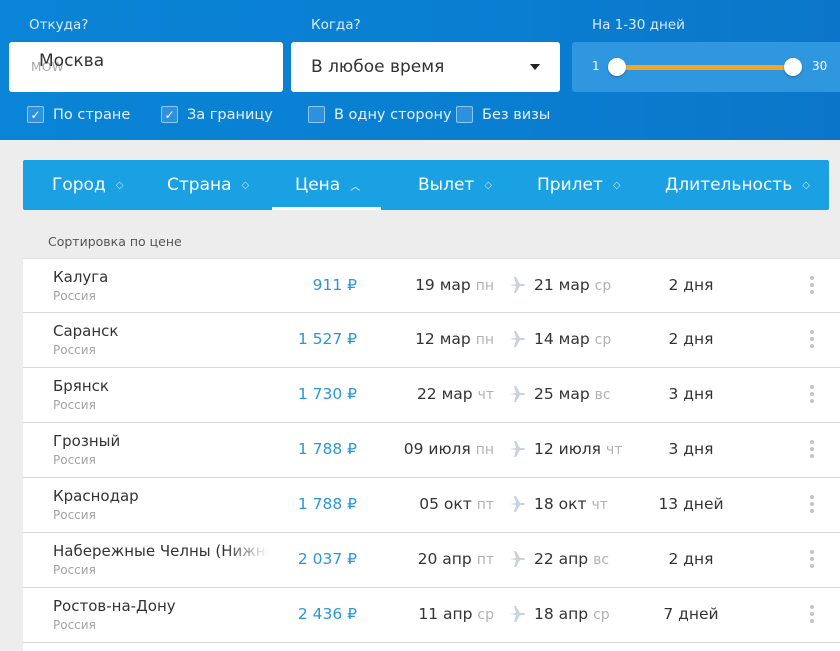  What do you see at coordinates (425, 67) in the screenshot?
I see `when-dropdown: В любое время` at bounding box center [425, 67].